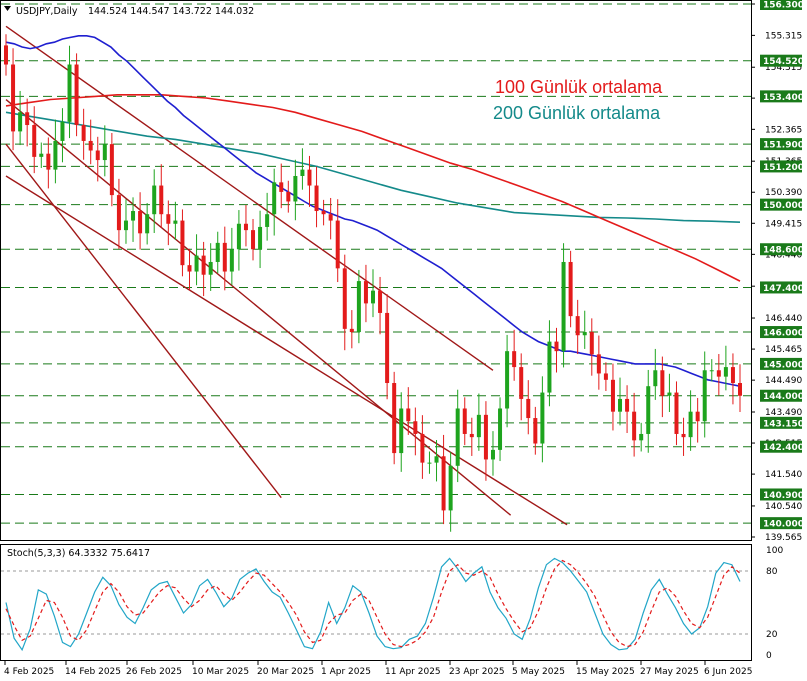 The image size is (807, 681). What do you see at coordinates (783, 255) in the screenshot?
I see `price-tick-label: 148.440` at bounding box center [783, 255].